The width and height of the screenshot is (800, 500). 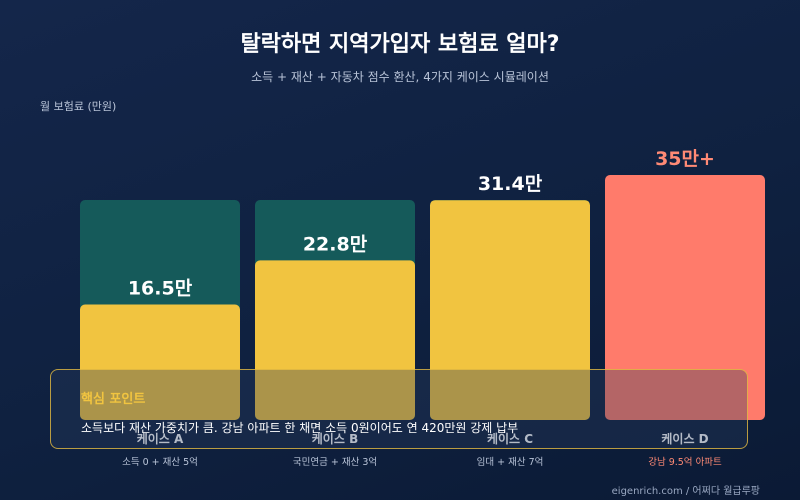 What do you see at coordinates (160, 462) in the screenshot?
I see `category-description-0: 소득 0 + 재산 5억` at bounding box center [160, 462].